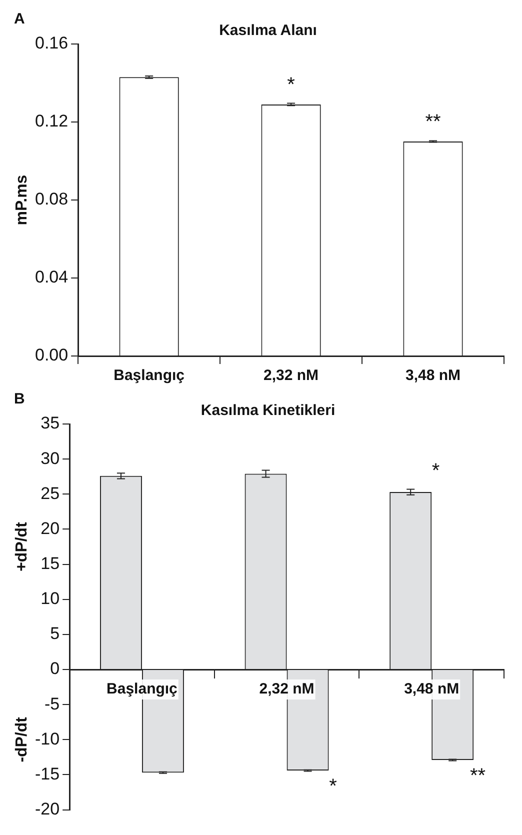 The image size is (522, 835). What do you see at coordinates (47, 774) in the screenshot?
I see `y-tick-label: -15` at bounding box center [47, 774].